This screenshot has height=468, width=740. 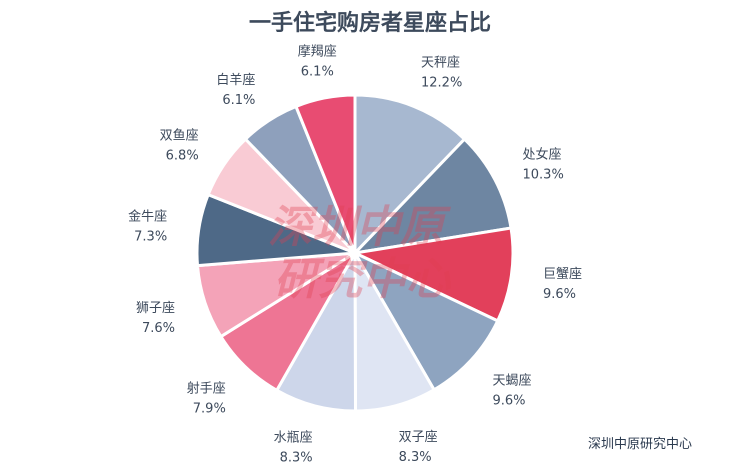 I want to click on slice-label: 金牛座, so click(x=147, y=217).